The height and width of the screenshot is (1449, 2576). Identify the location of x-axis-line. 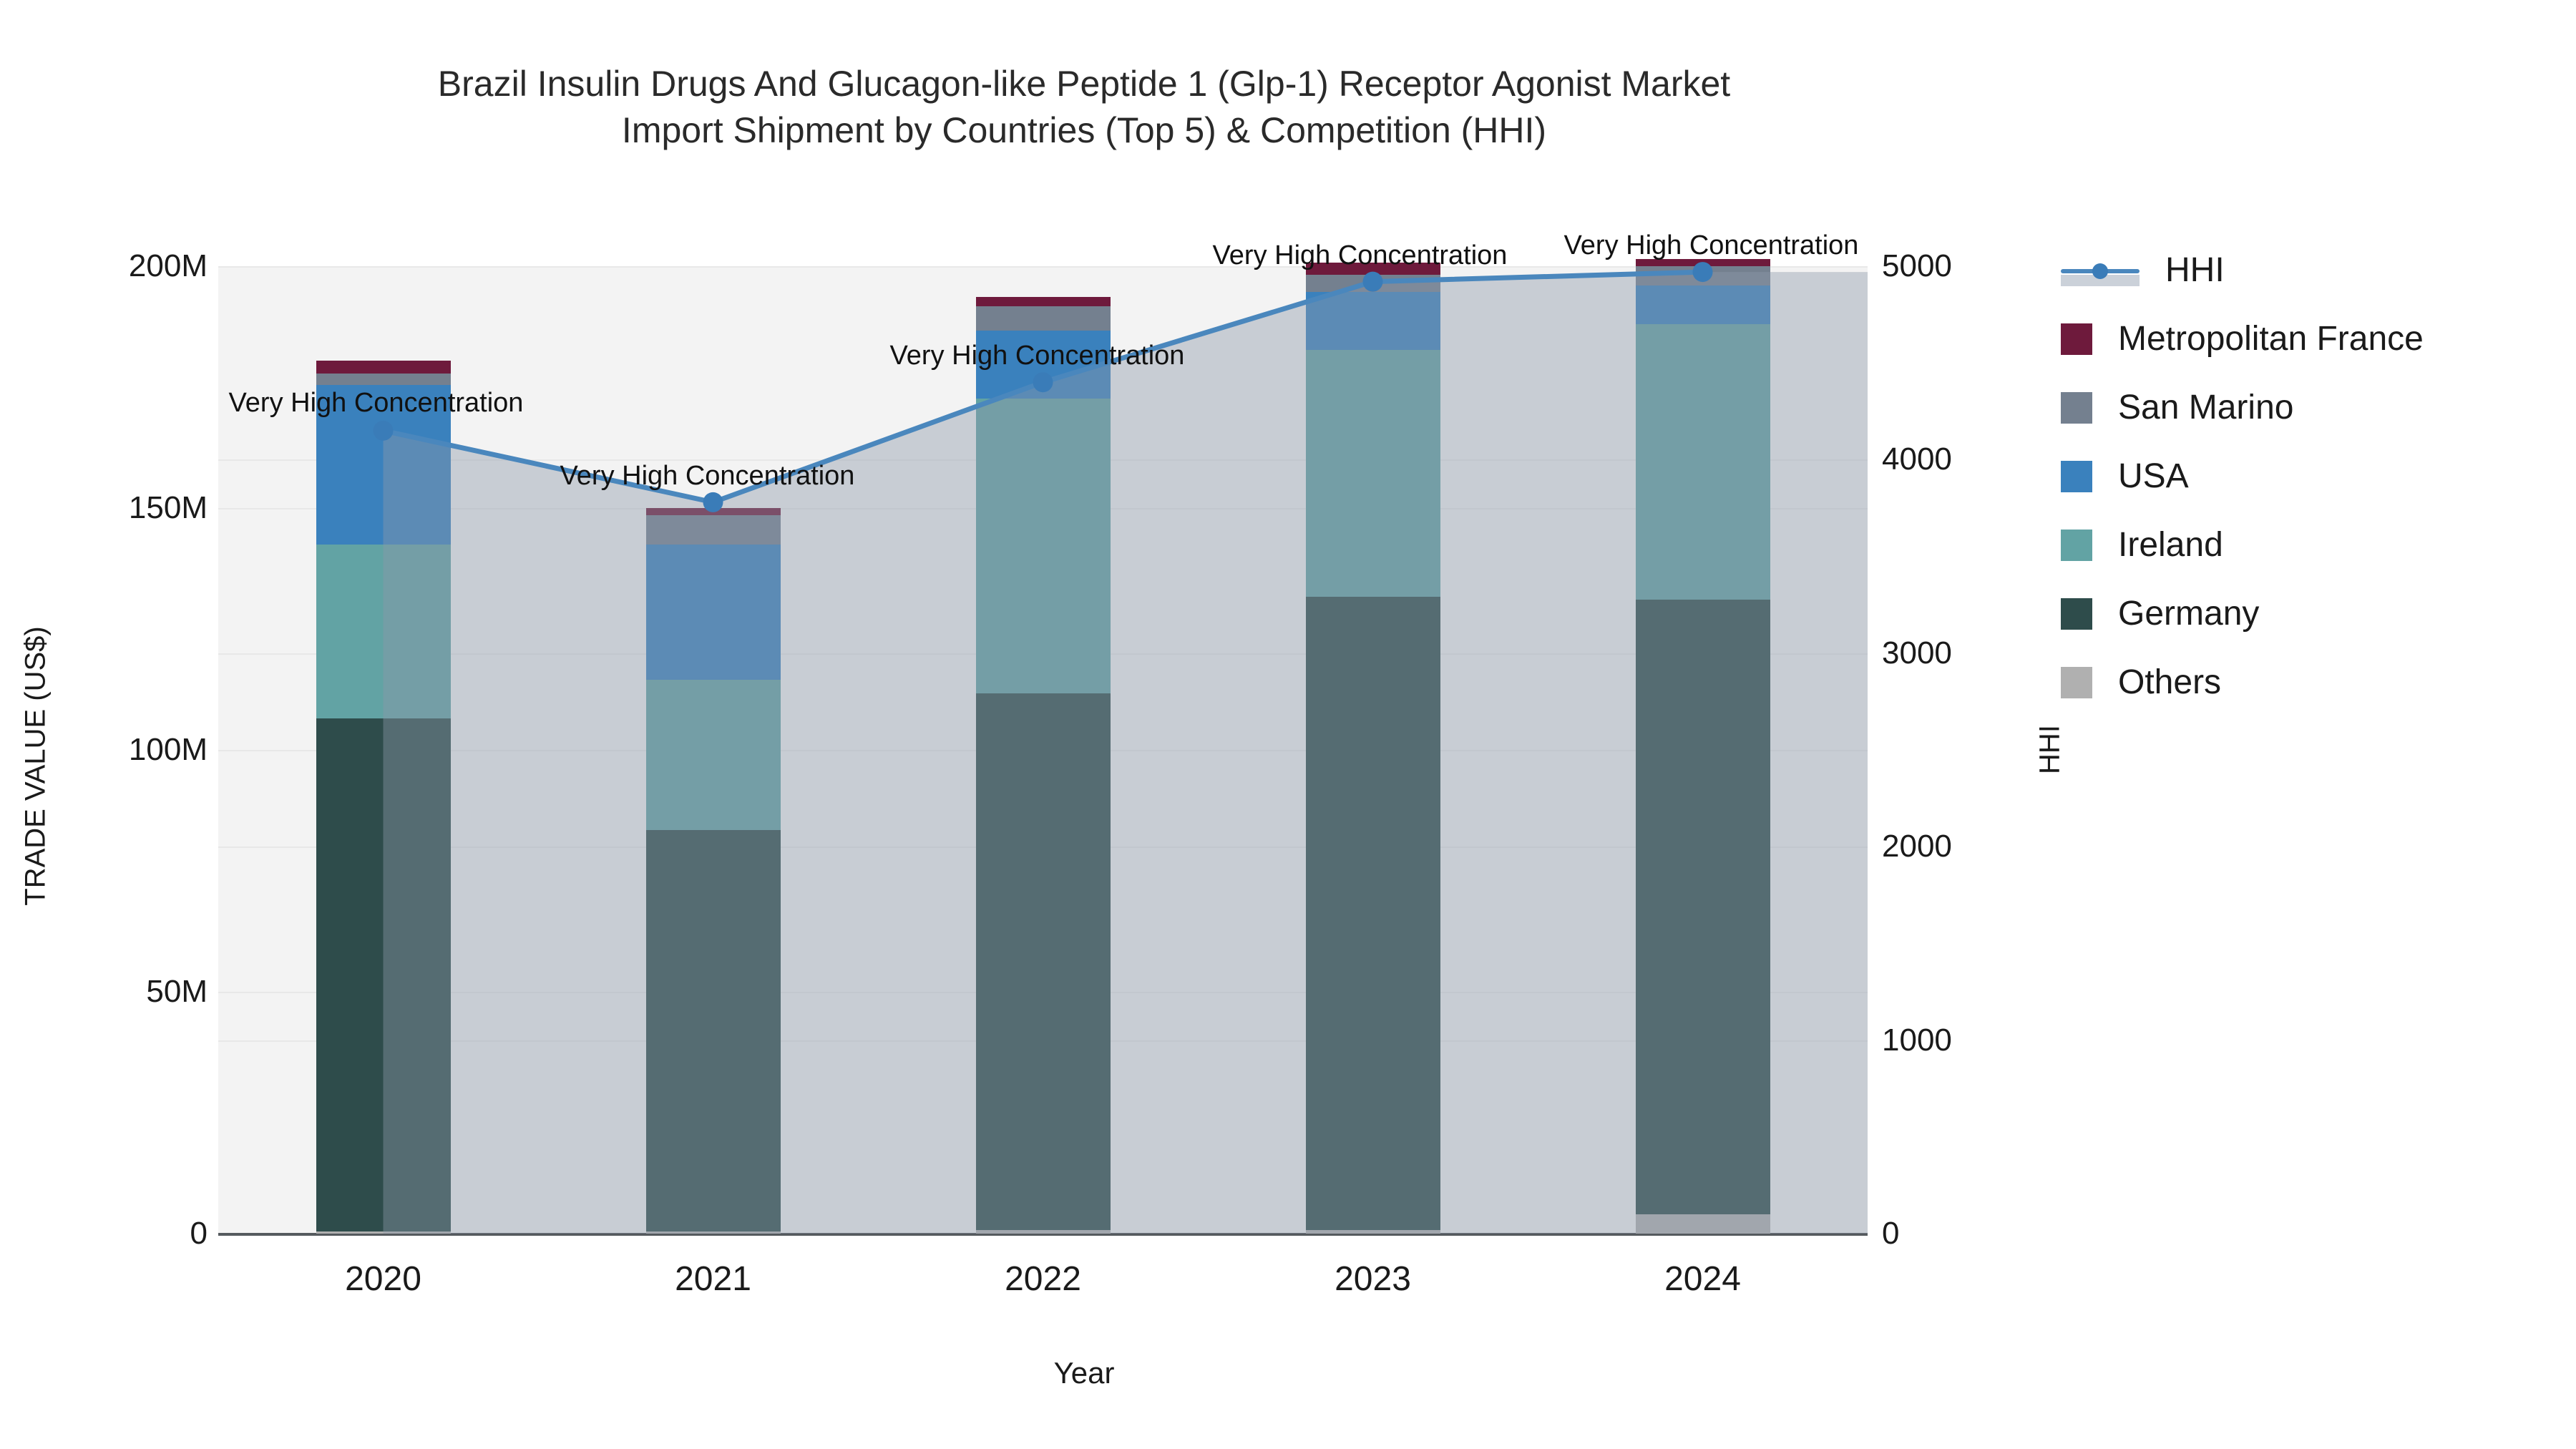
(1043, 1234).